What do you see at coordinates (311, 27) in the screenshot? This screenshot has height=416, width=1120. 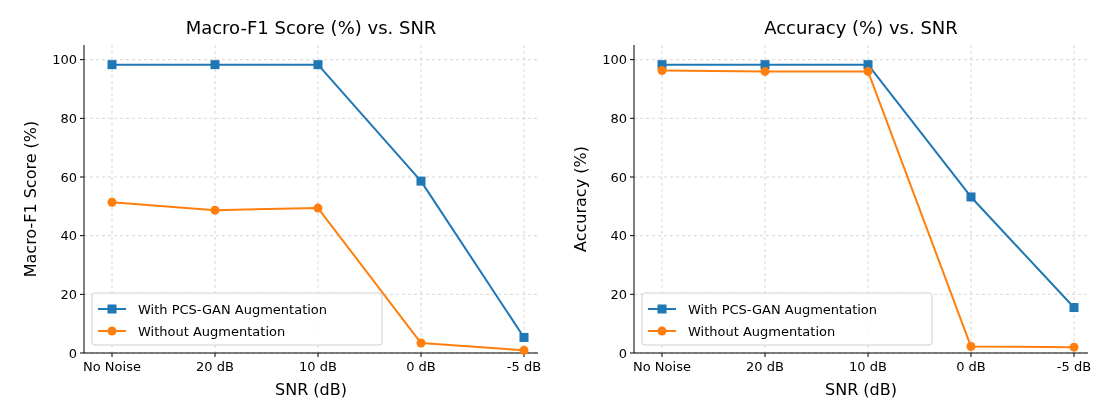 I see `chart-title: Macro-F1 Score (%) vs. SNR` at bounding box center [311, 27].